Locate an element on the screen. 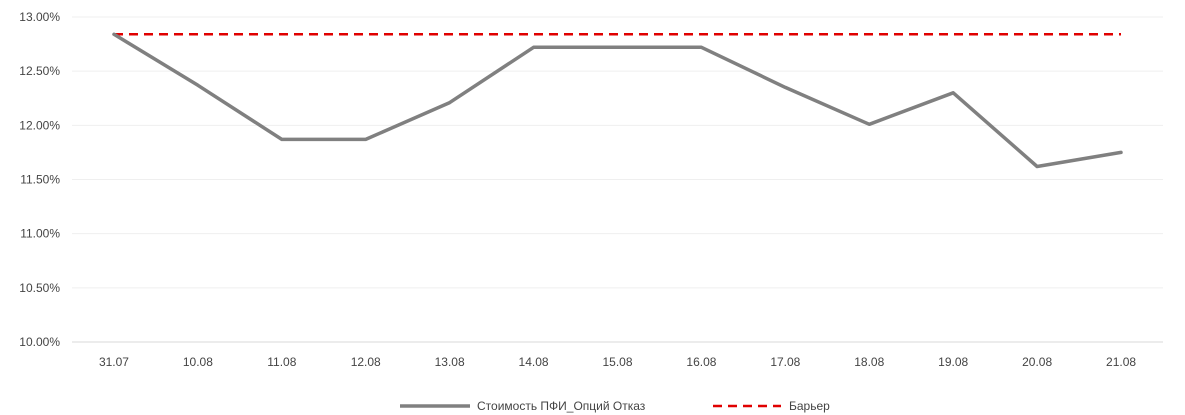 Image resolution: width=1185 pixels, height=415 pixels. y-tick-label: 12.50% is located at coordinates (39, 71).